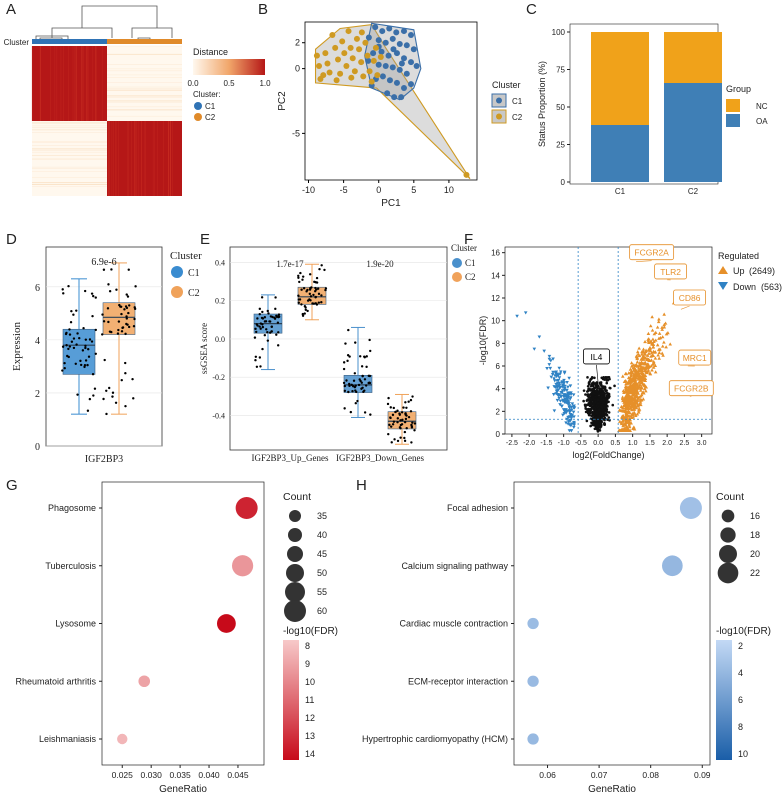  Describe the element at coordinates (296, 133) in the screenshot. I see `y-tick-label: -5` at that location.